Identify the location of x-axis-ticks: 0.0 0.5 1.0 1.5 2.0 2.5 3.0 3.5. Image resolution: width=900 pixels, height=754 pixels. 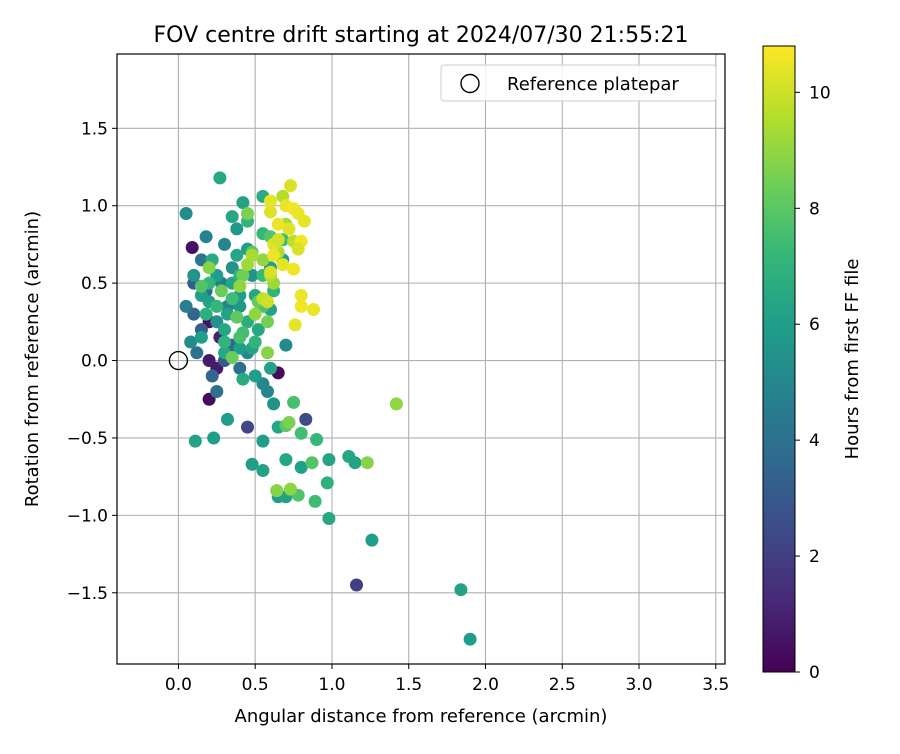
(447, 679).